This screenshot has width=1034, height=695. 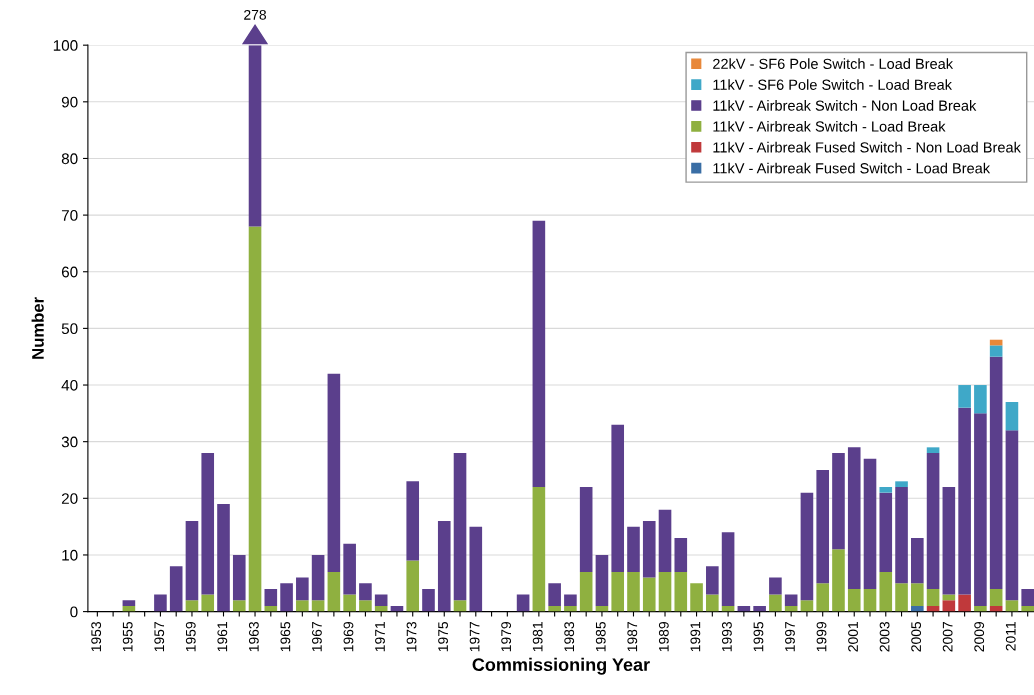 What do you see at coordinates (884, 636) in the screenshot?
I see `x-tick-label: 2003` at bounding box center [884, 636].